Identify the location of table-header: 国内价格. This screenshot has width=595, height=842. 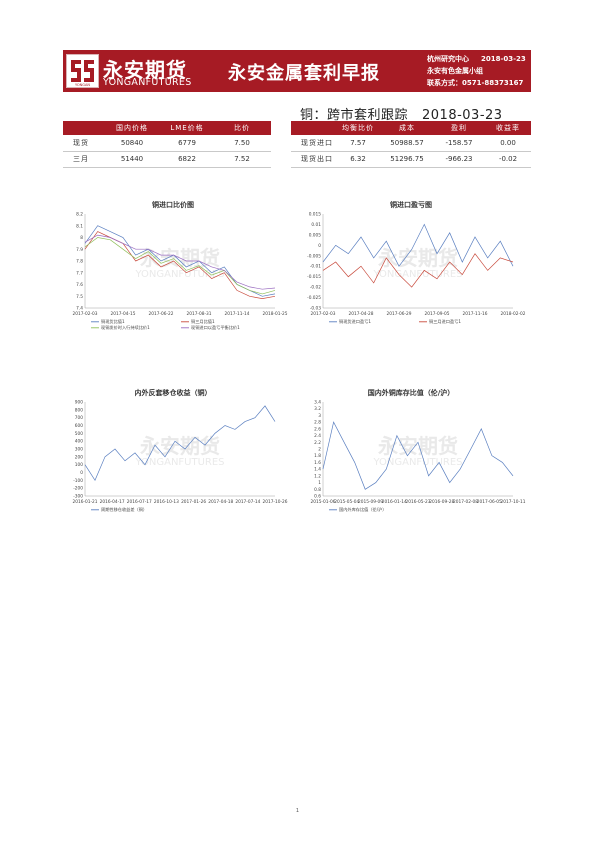
(132, 128).